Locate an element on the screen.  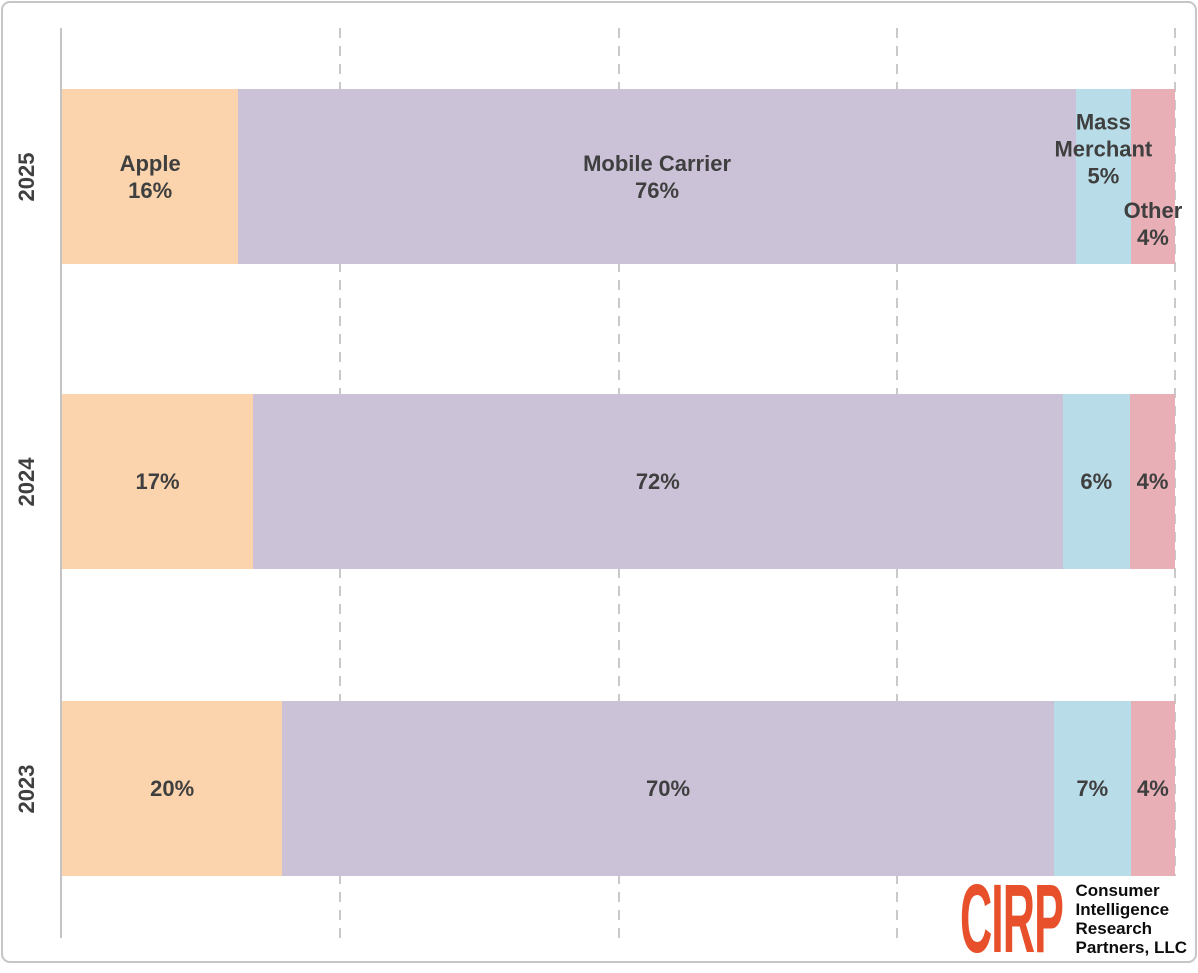
bar-segment-2024-mobile-carrier: 72% is located at coordinates (658, 481).